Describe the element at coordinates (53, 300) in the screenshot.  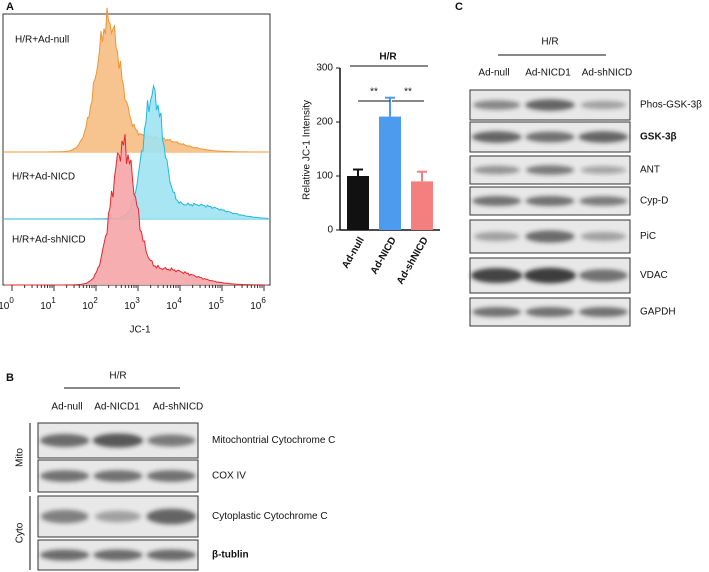
I see `tick-exp: 1` at that location.